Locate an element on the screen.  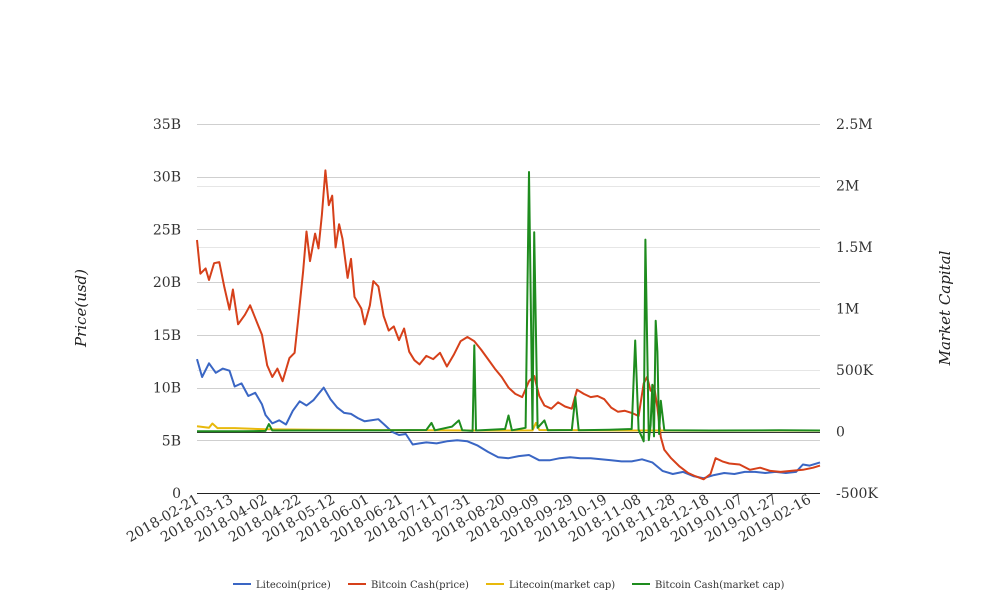
y-left-tick-label: 35B is located at coordinates (167, 125).